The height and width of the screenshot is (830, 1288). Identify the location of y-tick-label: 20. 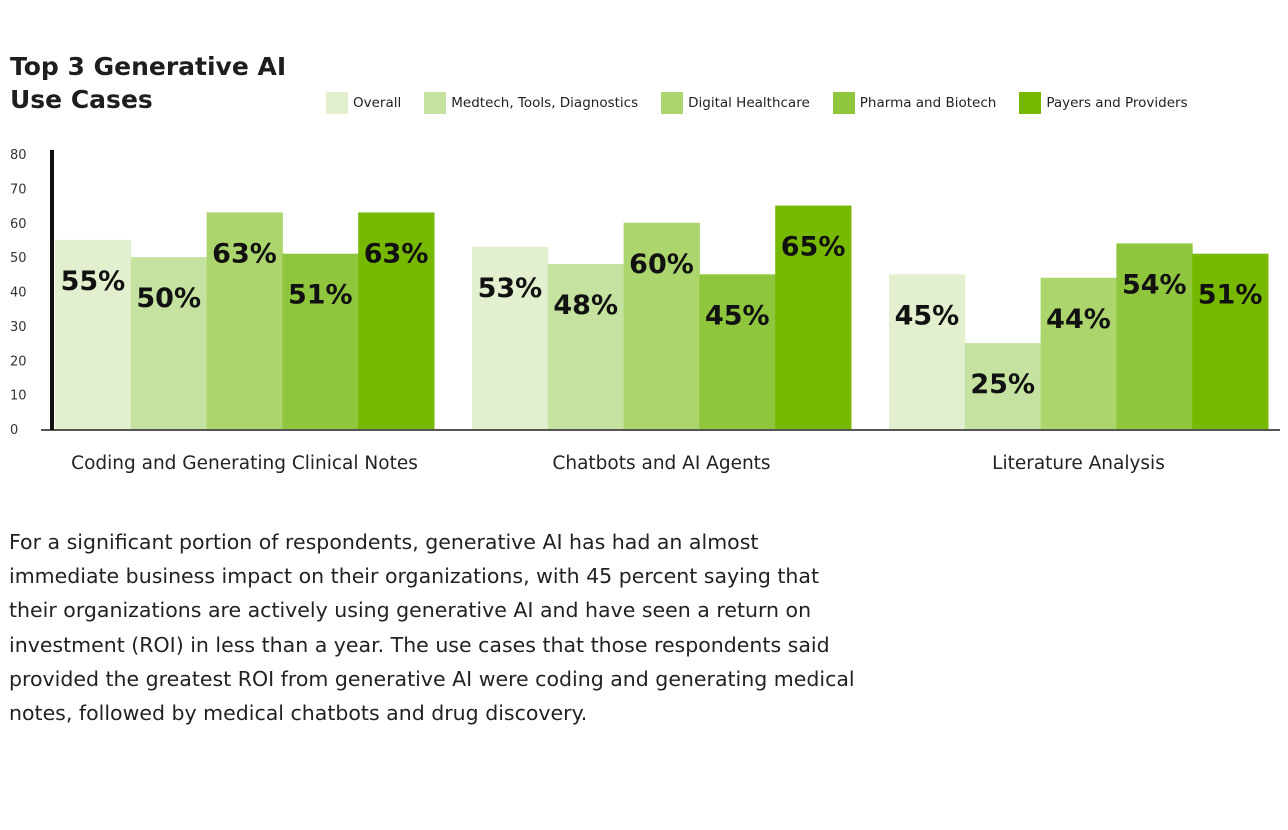
(18, 361).